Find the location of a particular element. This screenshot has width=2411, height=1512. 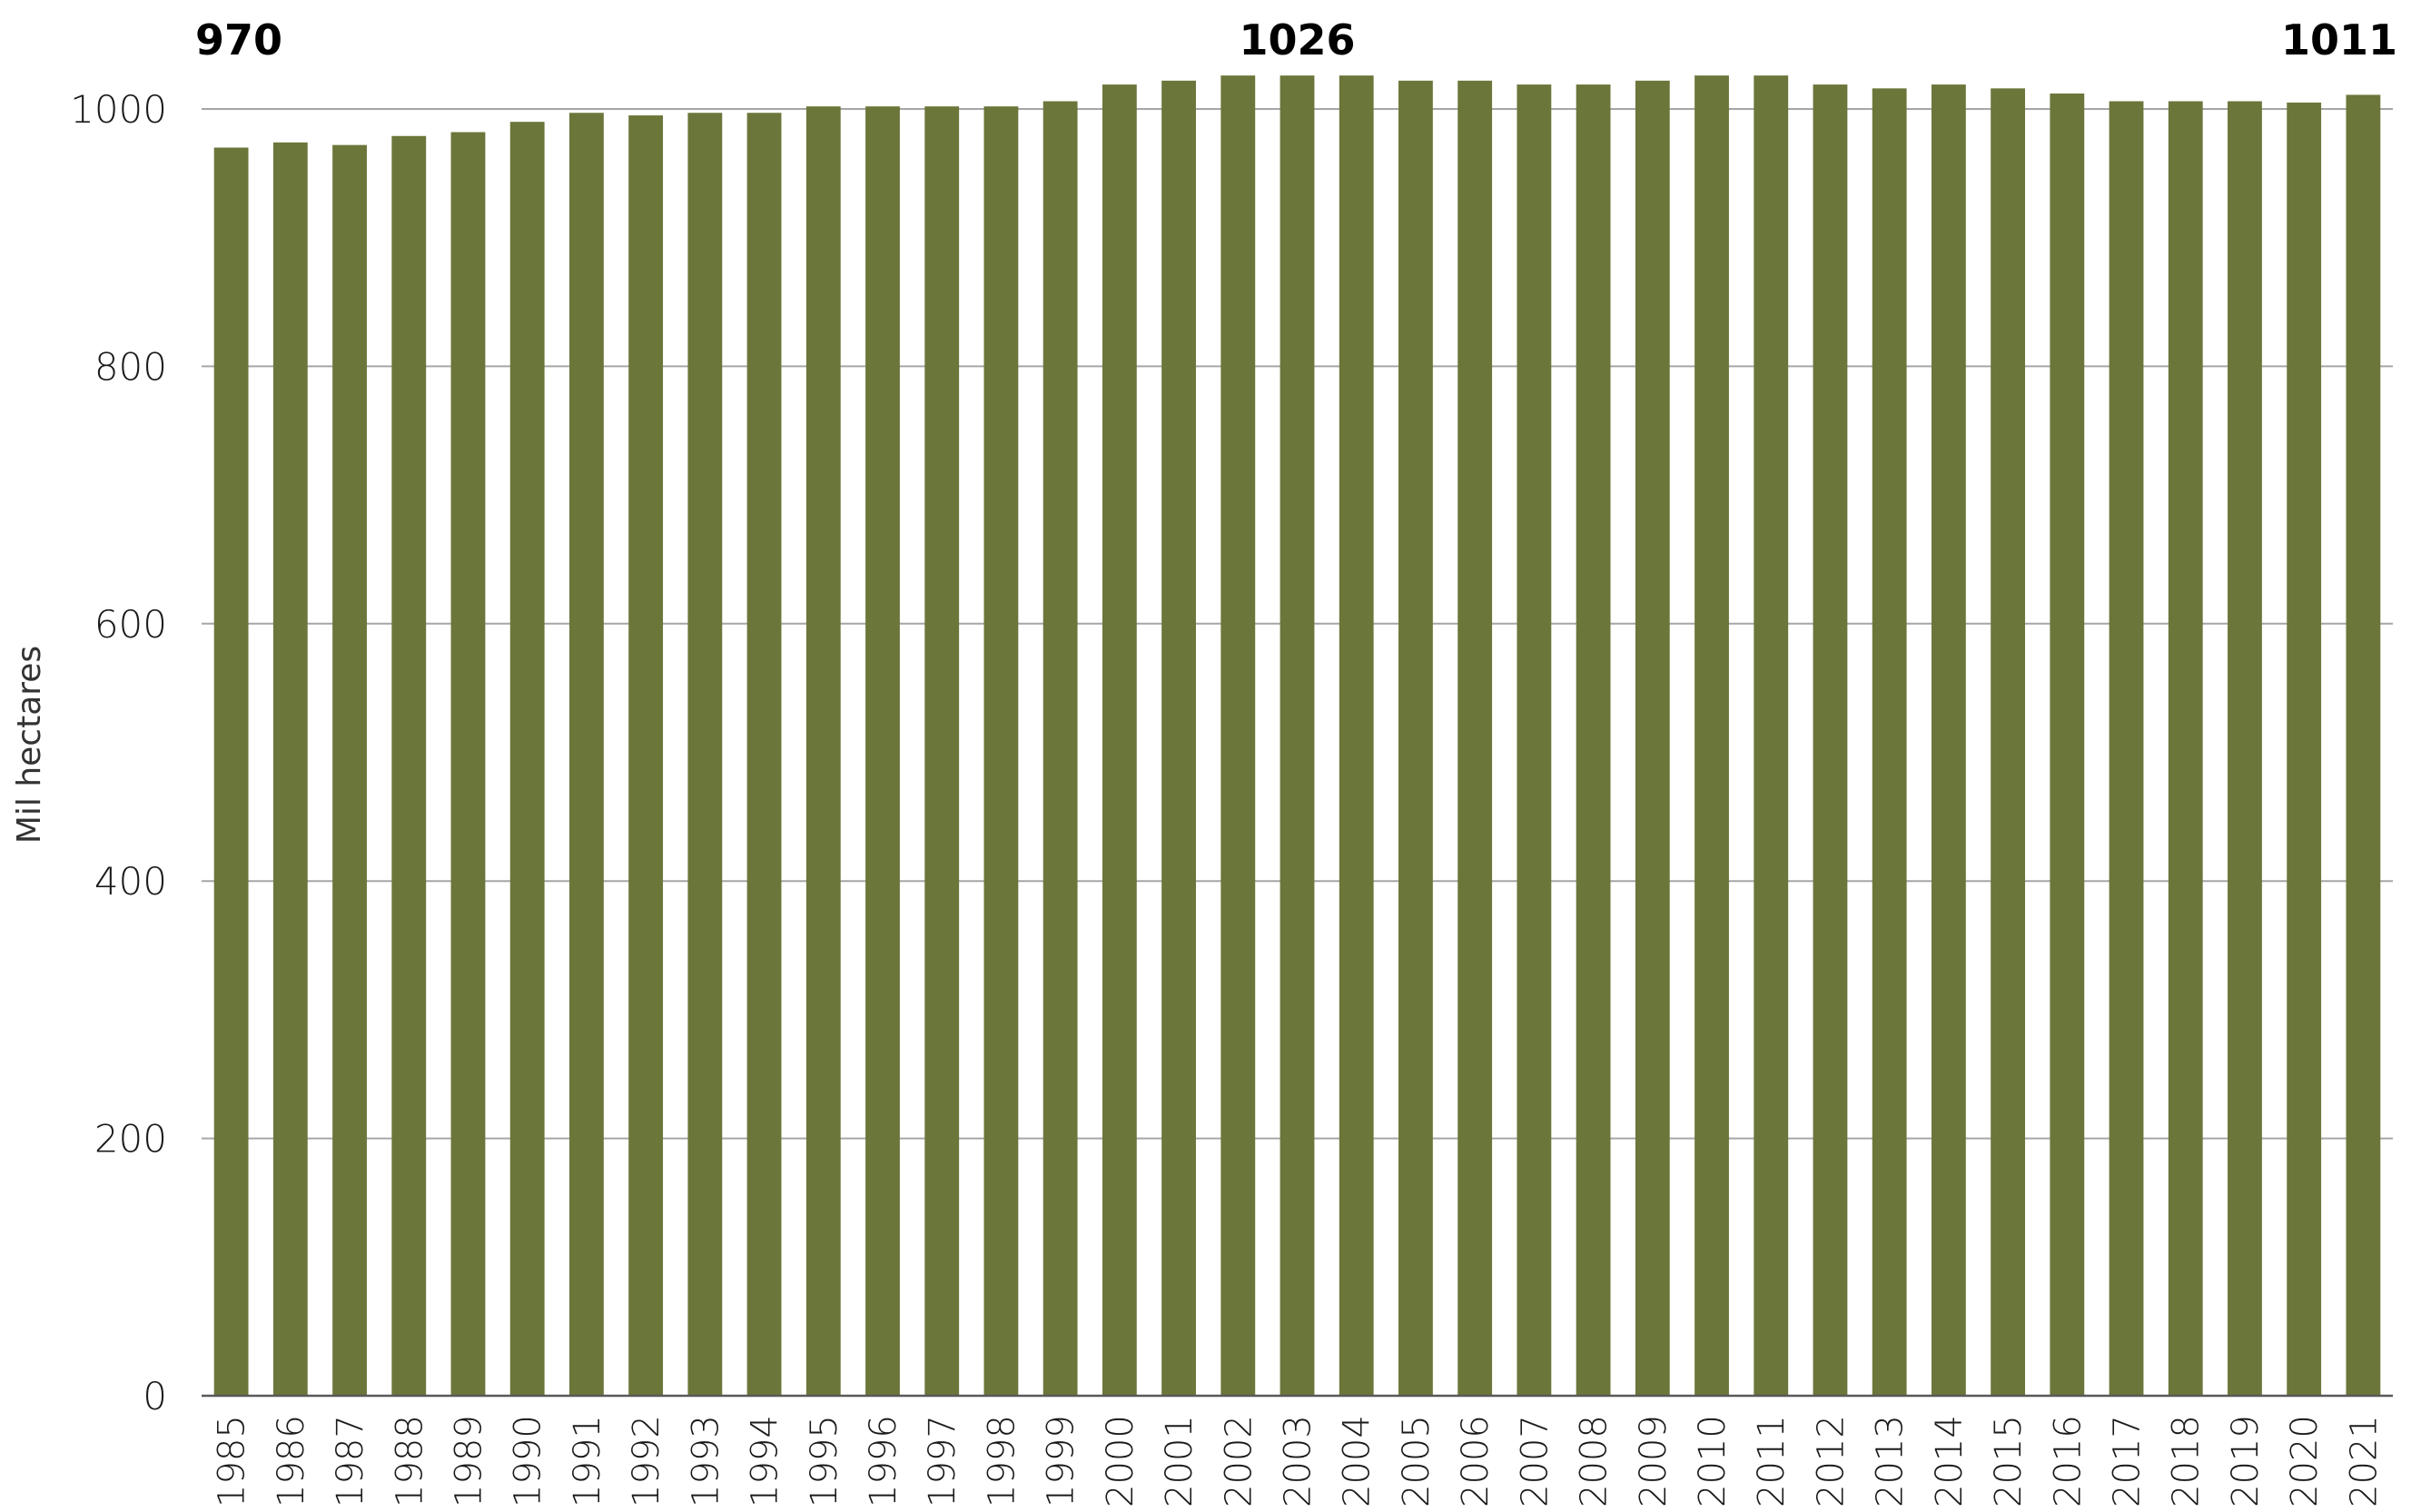

bar-1993 is located at coordinates (705, 755).